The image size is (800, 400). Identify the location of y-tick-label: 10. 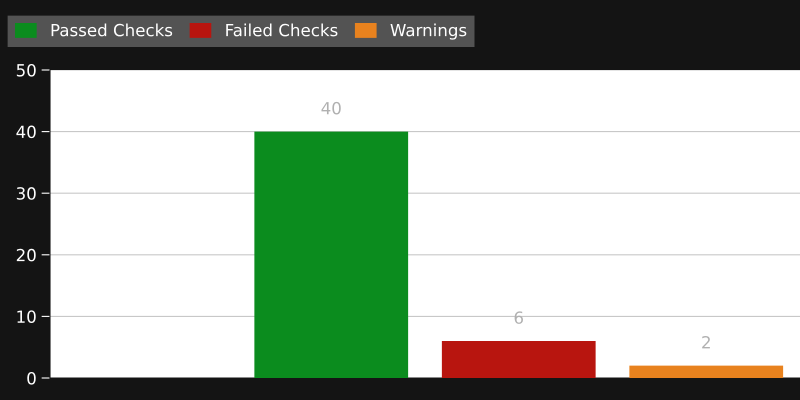
(26, 316).